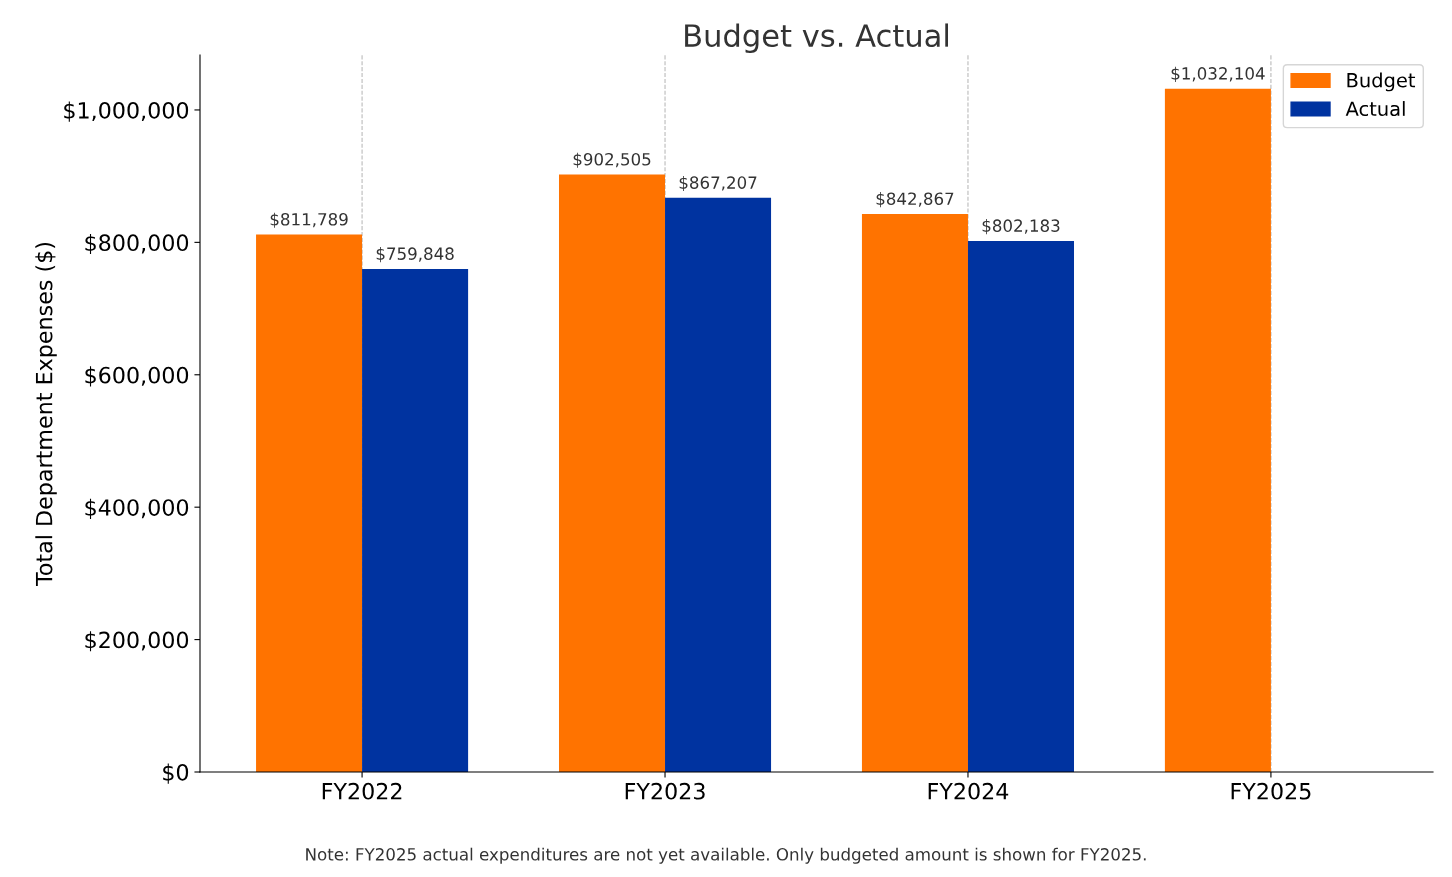 This screenshot has height=877, width=1452. I want to click on y-tick-label: $800,000, so click(137, 244).